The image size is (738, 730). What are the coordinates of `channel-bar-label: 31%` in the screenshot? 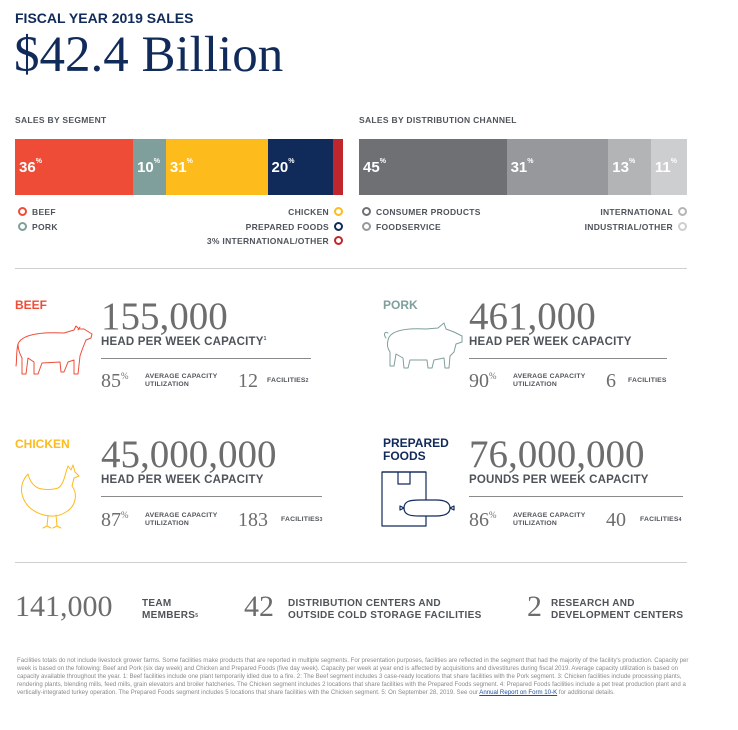 It's located at (522, 167).